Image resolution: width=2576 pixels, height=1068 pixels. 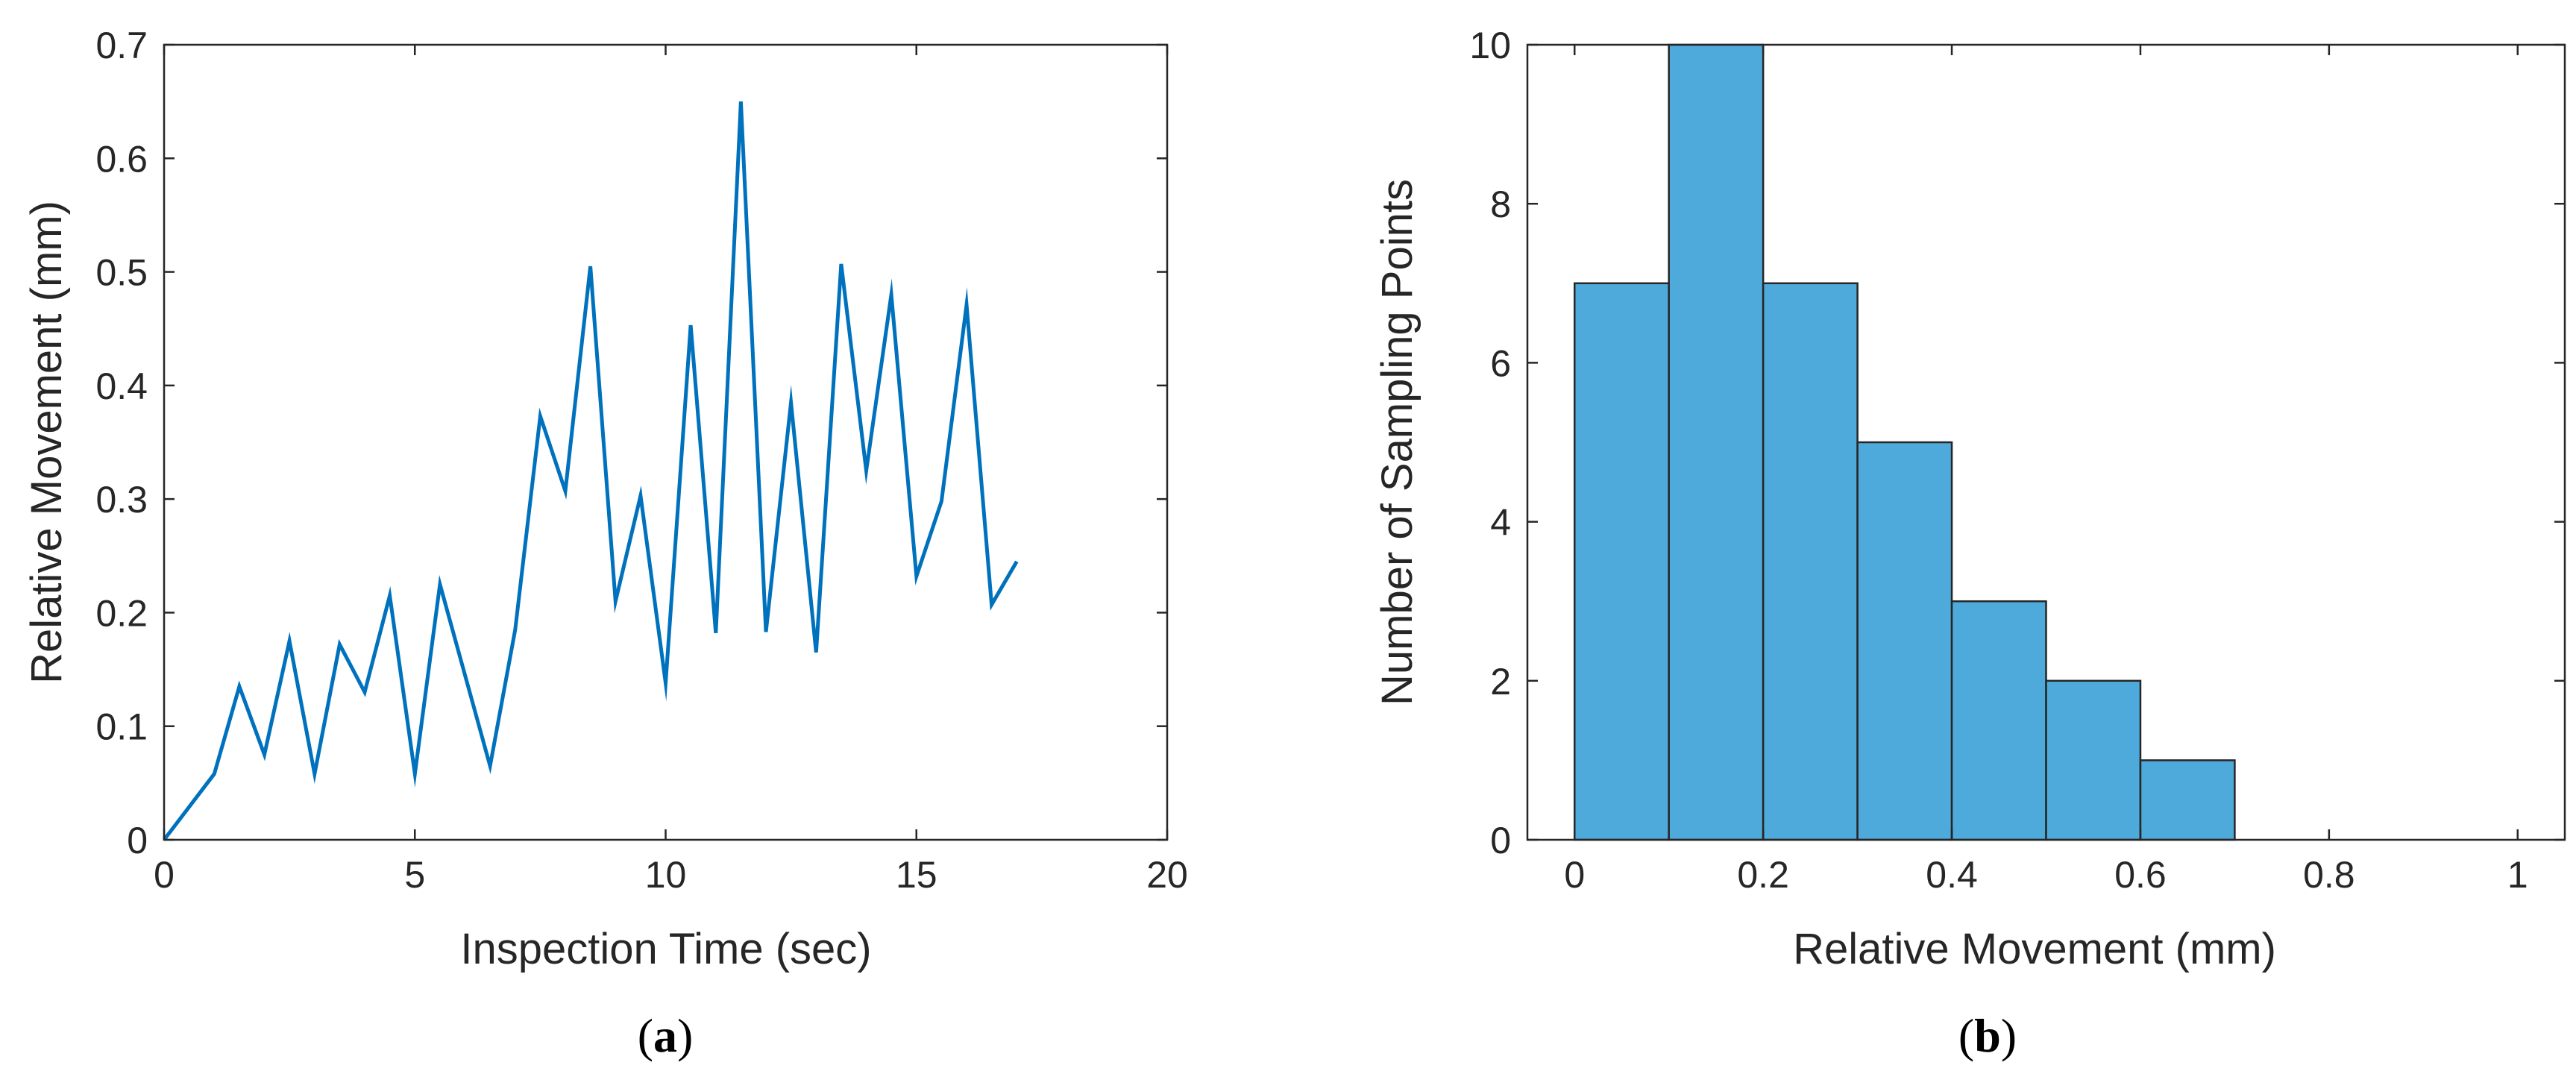 What do you see at coordinates (121, 273) in the screenshot?
I see `y-tick-label-a: 0.5` at bounding box center [121, 273].